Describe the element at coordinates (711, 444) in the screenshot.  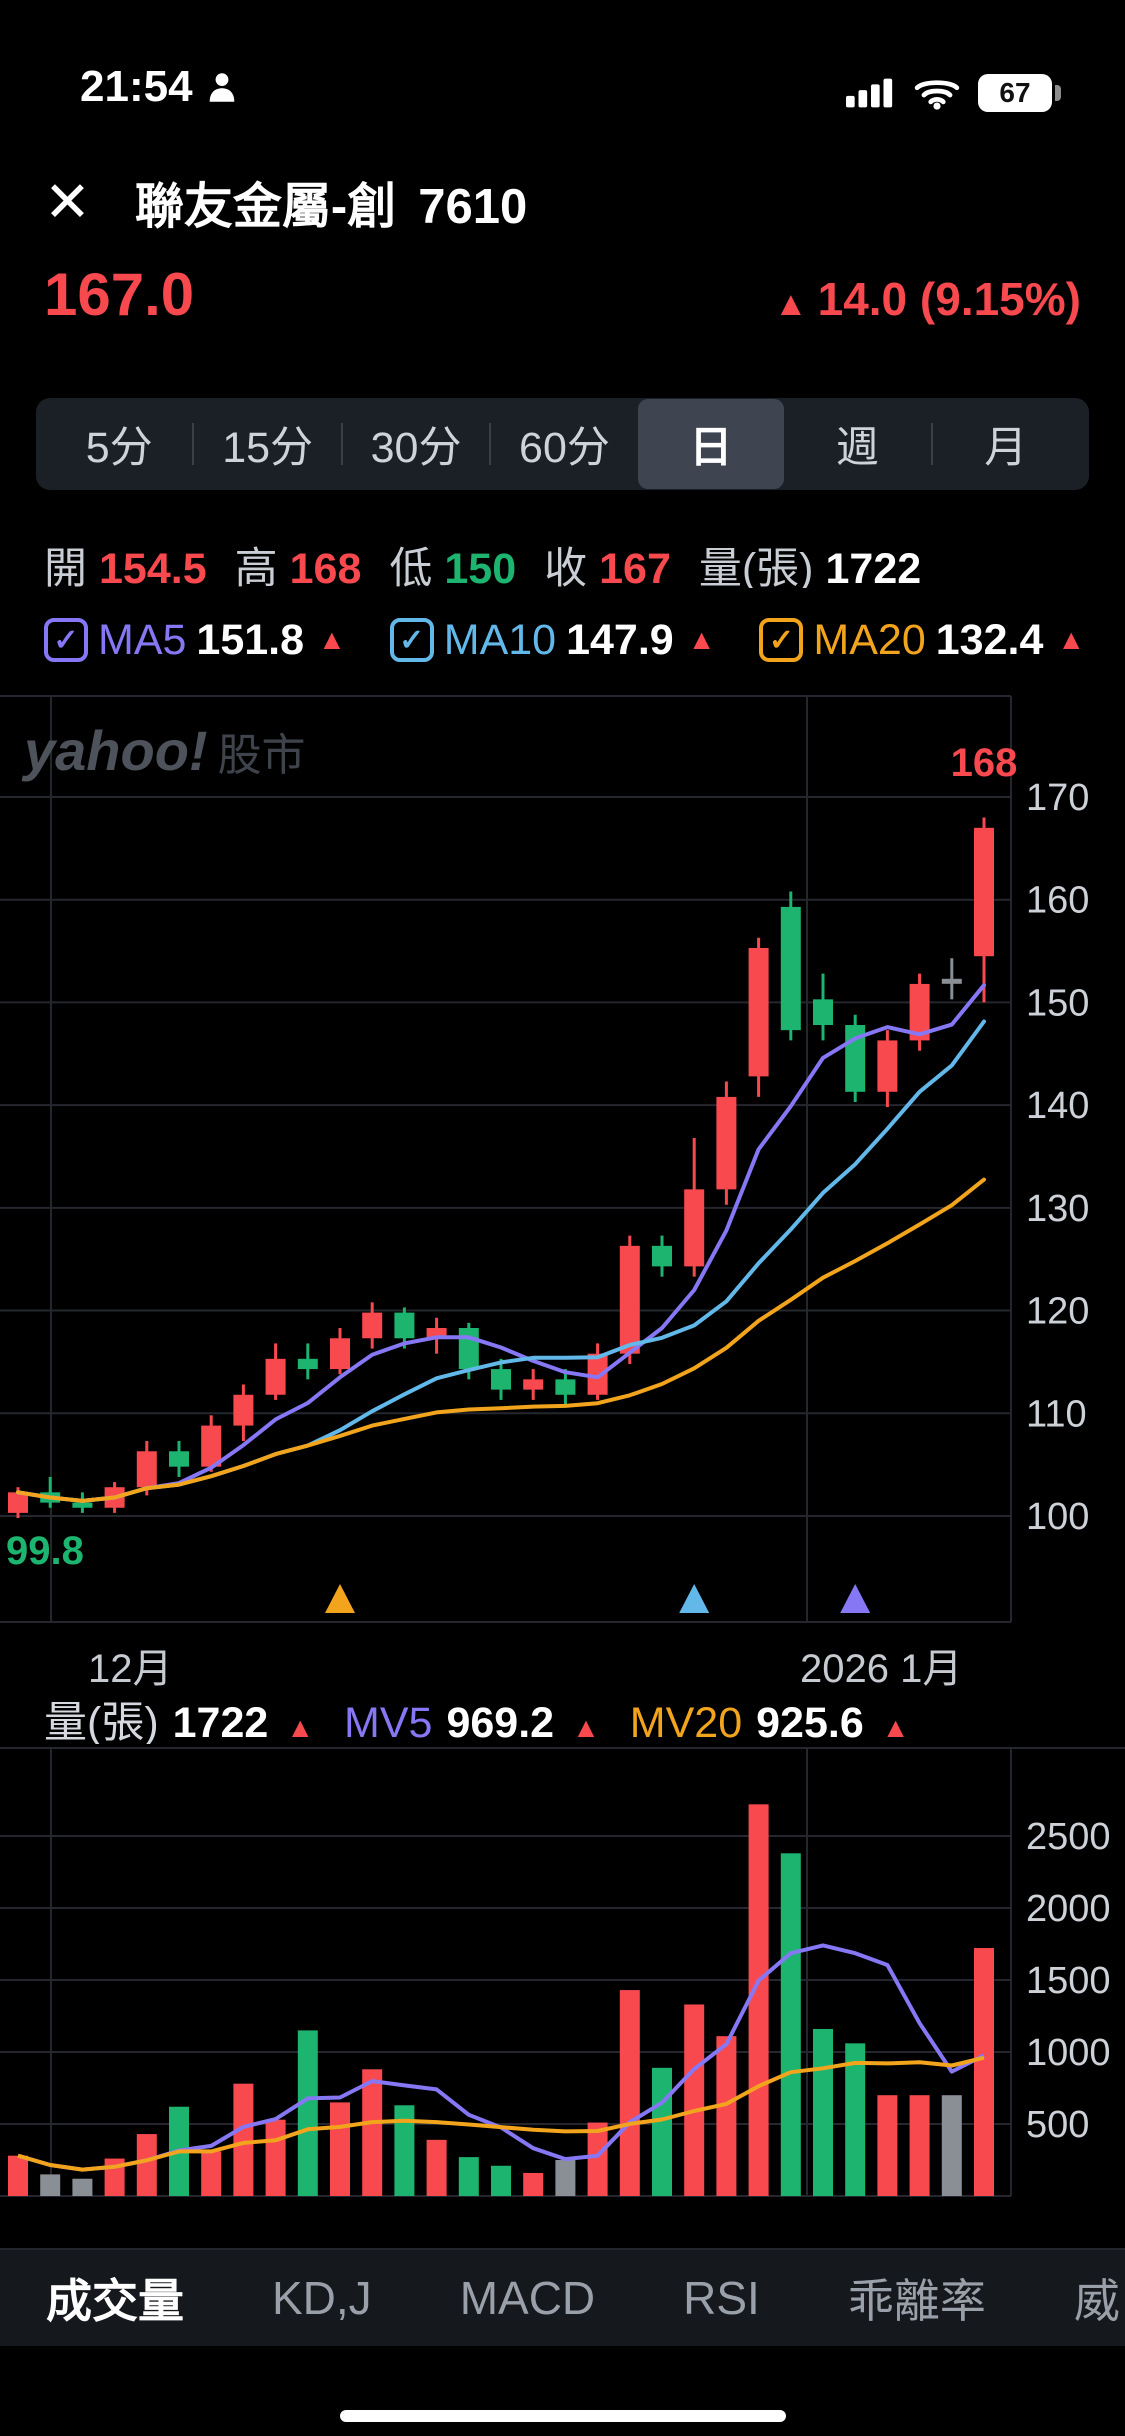
I see `period-tab-5: 日` at that location.